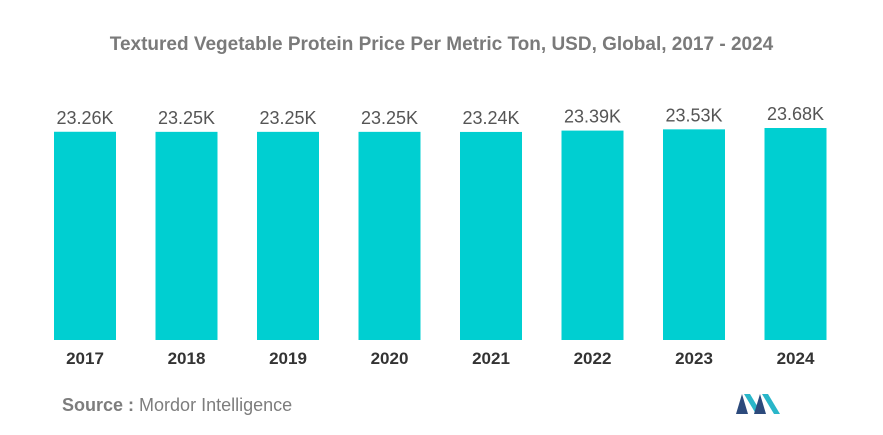  What do you see at coordinates (186, 235) in the screenshot?
I see `bar-2018` at bounding box center [186, 235].